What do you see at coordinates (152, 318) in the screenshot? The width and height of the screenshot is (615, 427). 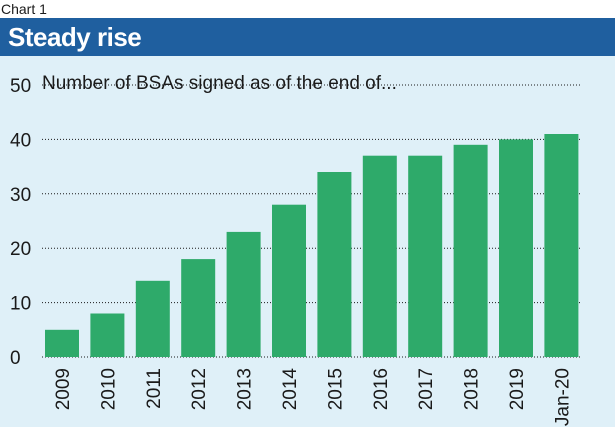 I see `bar-2011` at bounding box center [152, 318].